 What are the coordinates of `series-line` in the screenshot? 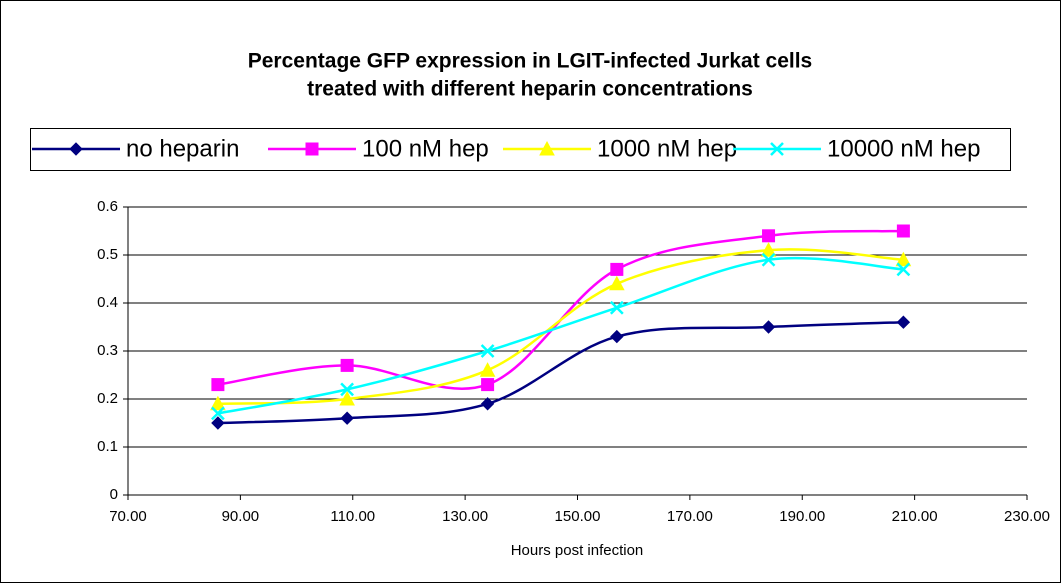 It's located at (560, 372).